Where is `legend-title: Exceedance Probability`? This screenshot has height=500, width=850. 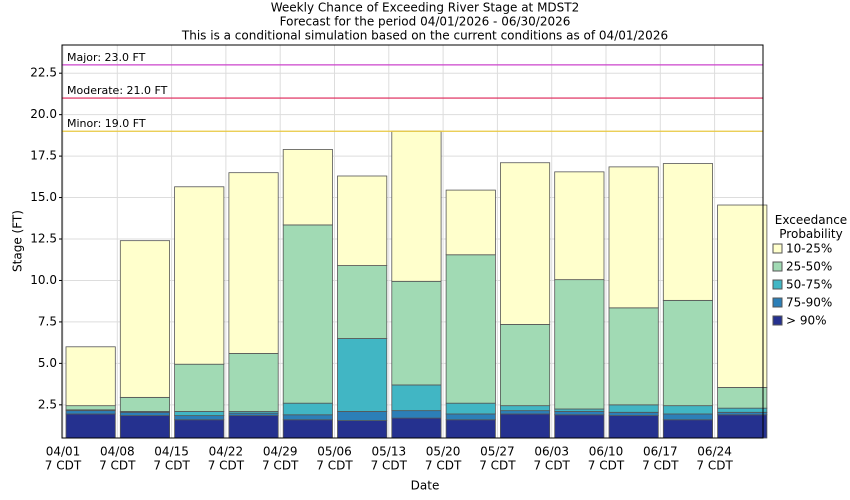 legend-title: Exceedance Probability is located at coordinates (811, 227).